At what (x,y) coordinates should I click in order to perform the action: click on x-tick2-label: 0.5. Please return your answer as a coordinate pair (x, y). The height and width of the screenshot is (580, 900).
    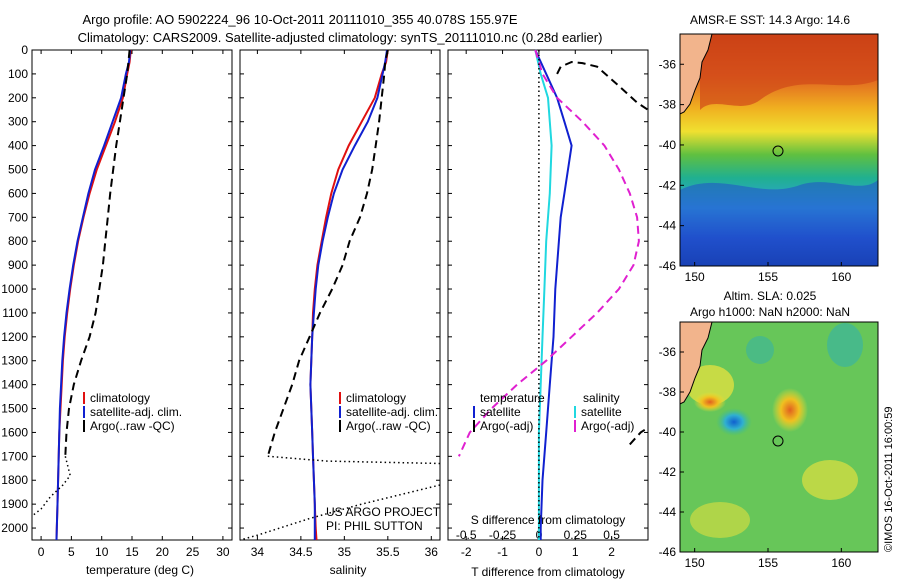
    Looking at the image, I should click on (611, 535).